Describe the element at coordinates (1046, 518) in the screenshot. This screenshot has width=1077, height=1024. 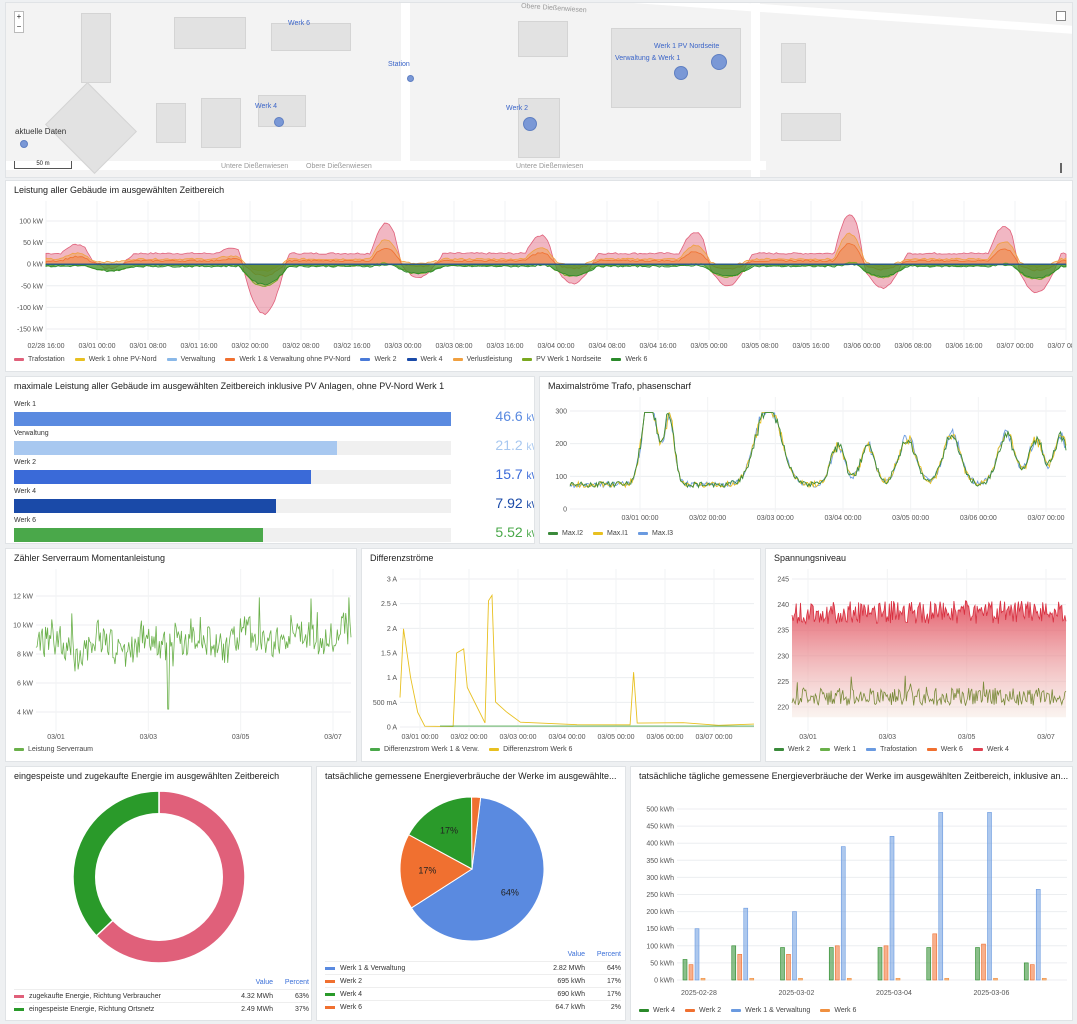
I see `x-tick-label: 03/07 00:00` at that location.